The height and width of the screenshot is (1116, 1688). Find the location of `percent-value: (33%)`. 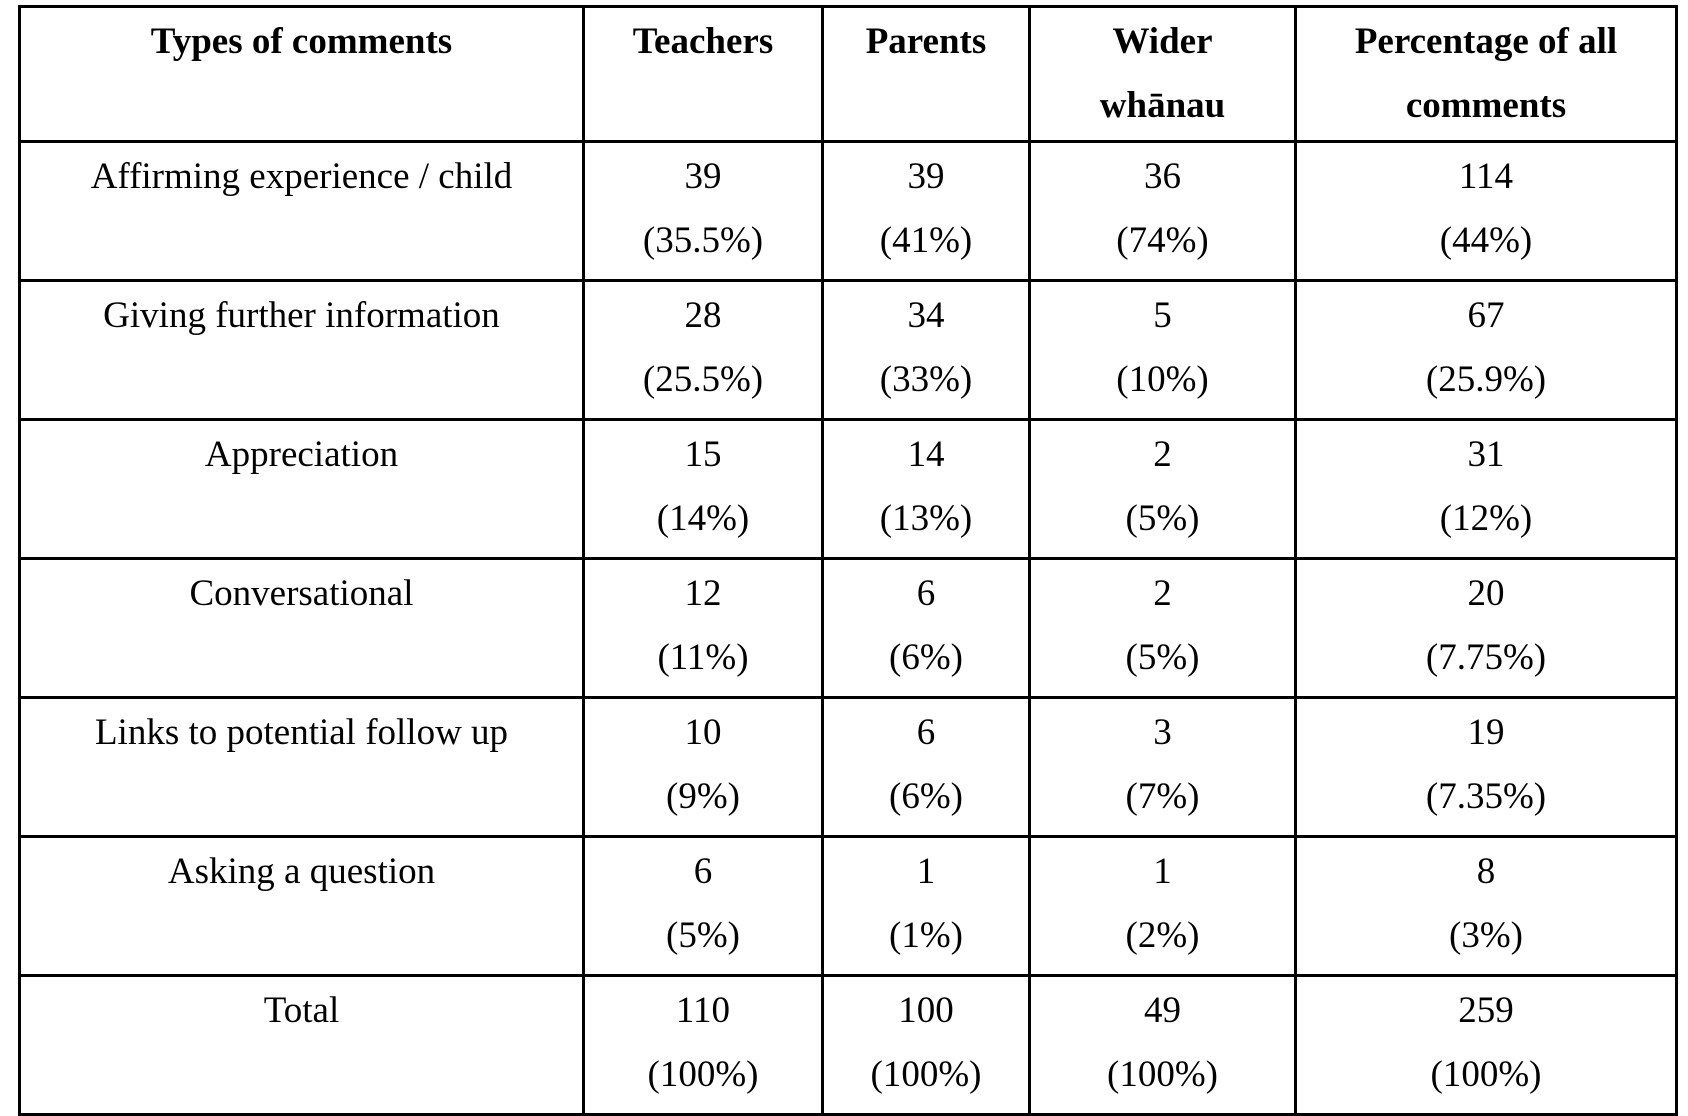

percent-value: (33%) is located at coordinates (926, 379).